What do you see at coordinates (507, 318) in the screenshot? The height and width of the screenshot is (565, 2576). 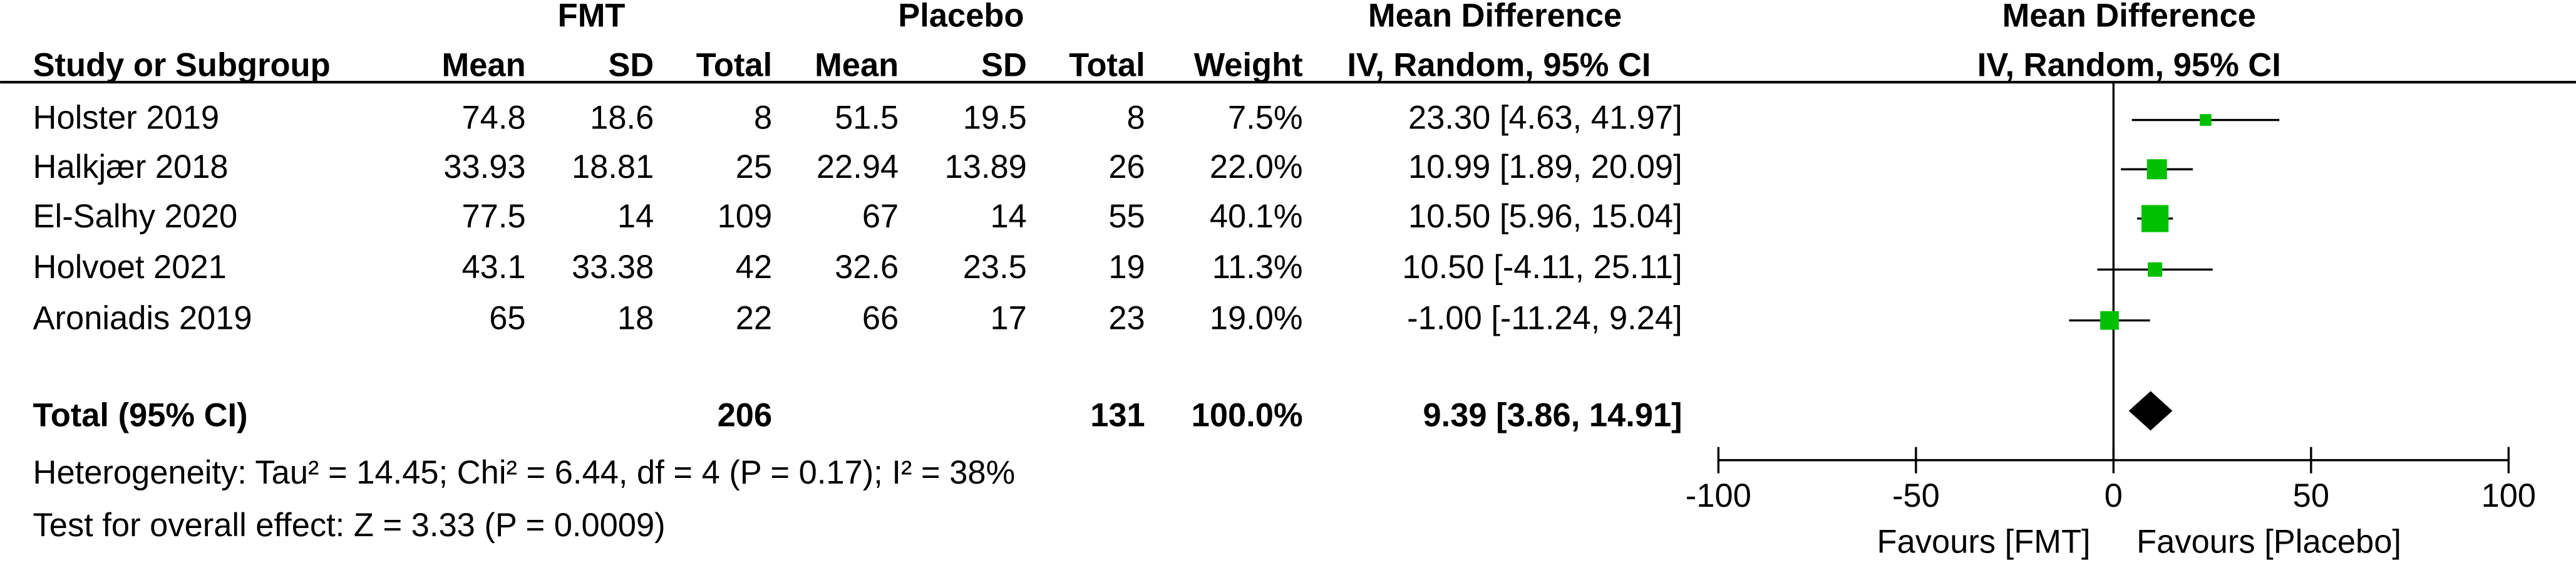 I see `cell: 65` at bounding box center [507, 318].